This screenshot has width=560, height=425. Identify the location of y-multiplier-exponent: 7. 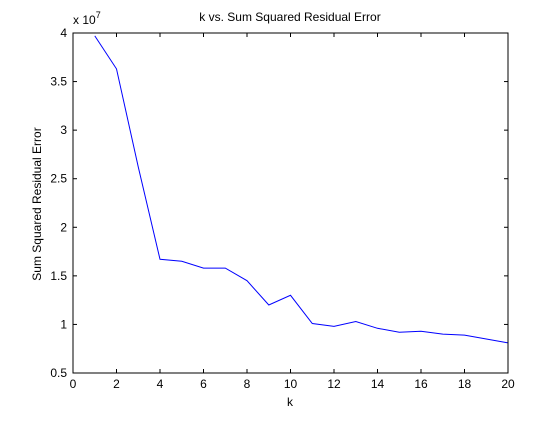
(98, 15).